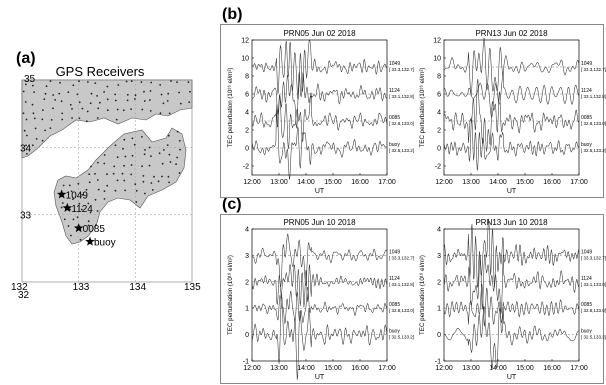  What do you see at coordinates (232, 204) in the screenshot?
I see `panel-label-c: (c)` at bounding box center [232, 204].